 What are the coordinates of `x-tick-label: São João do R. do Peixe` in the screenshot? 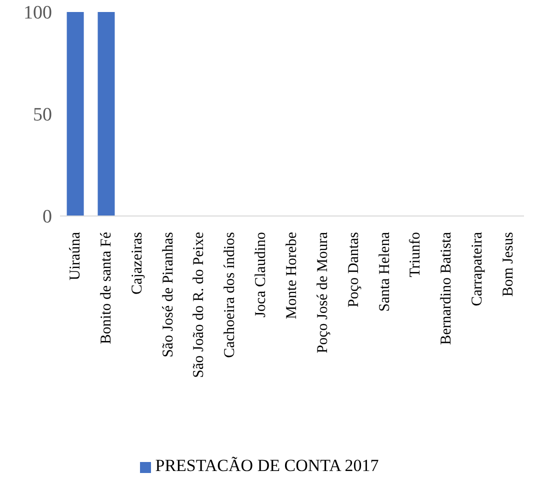 It's located at (199, 305).